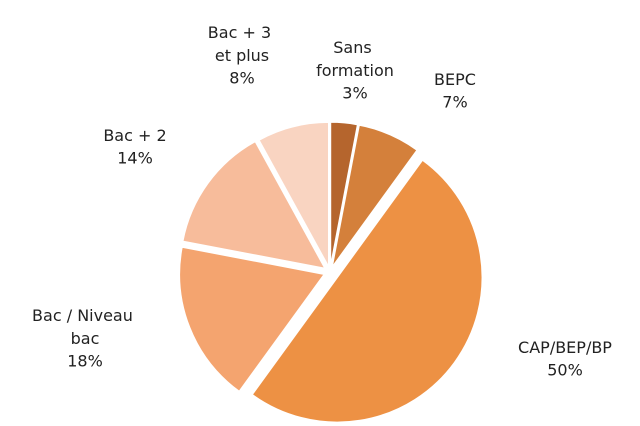 Image resolution: width=640 pixels, height=426 pixels. Describe the element at coordinates (85, 361) in the screenshot. I see `slice-value-label: 18%` at that location.